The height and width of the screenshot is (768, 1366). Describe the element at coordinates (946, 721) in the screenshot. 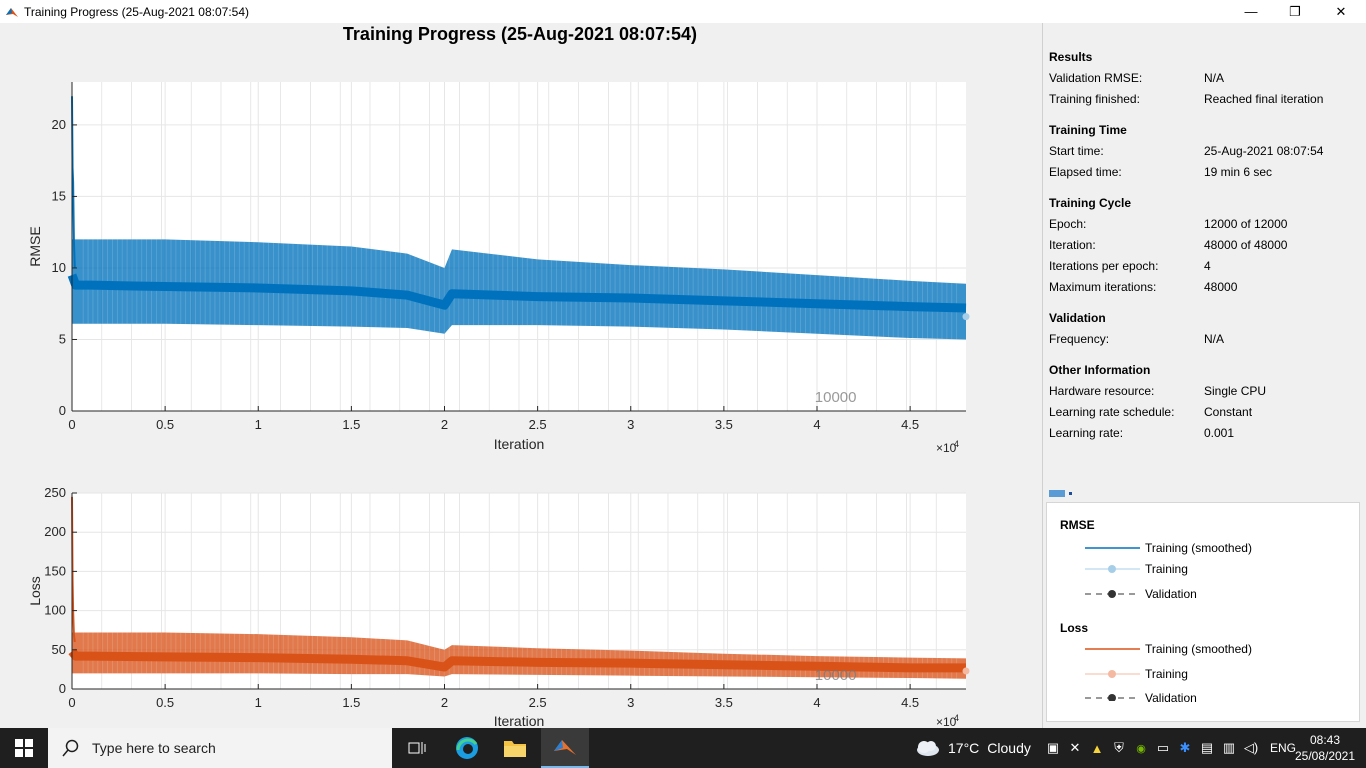

I see `loss-x-multiplier: ×10` at that location.